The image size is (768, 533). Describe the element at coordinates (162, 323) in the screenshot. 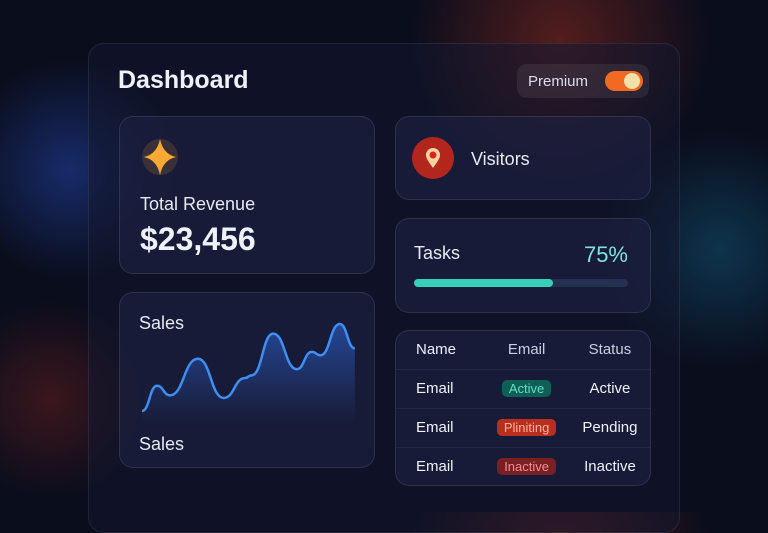

I see `sales-title: Sales` at that location.